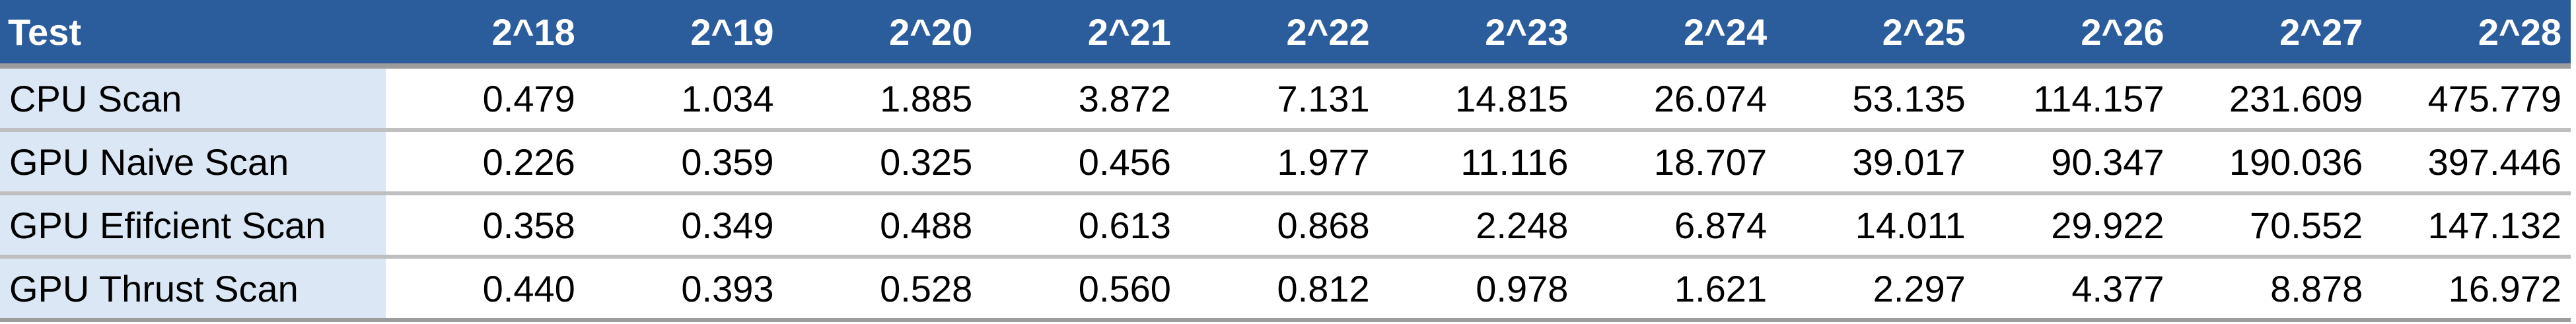 The width and height of the screenshot is (2576, 324). What do you see at coordinates (486, 289) in the screenshot?
I see `value-cell: 0.440` at bounding box center [486, 289].